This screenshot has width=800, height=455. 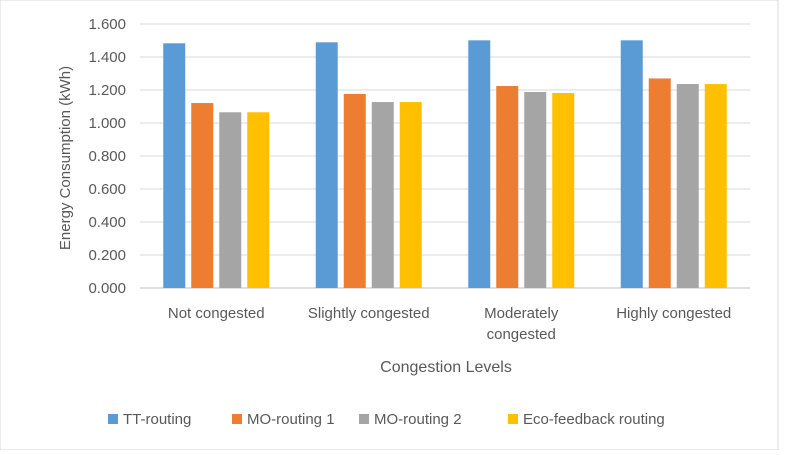 I want to click on y-tick-label: 1.000, so click(x=107, y=123).